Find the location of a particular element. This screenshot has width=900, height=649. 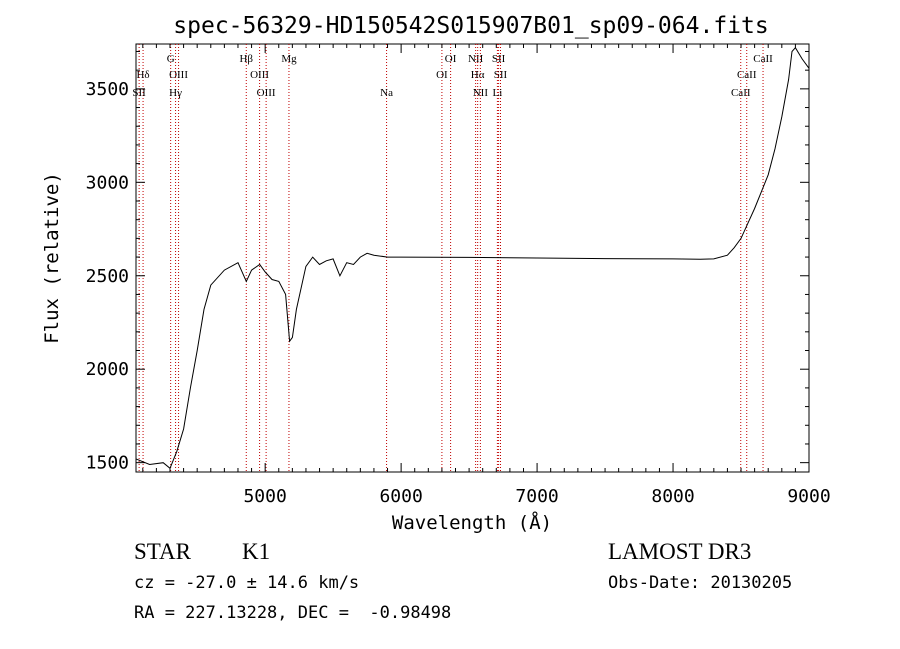

y-tick-label: 3000 is located at coordinates (107, 182).